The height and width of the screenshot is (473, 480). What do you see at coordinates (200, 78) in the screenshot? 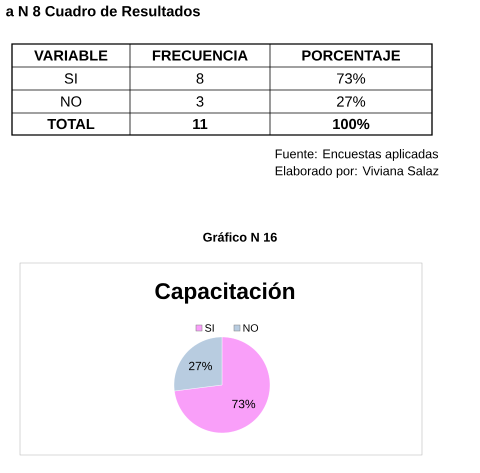
I see `text: 8` at bounding box center [200, 78].